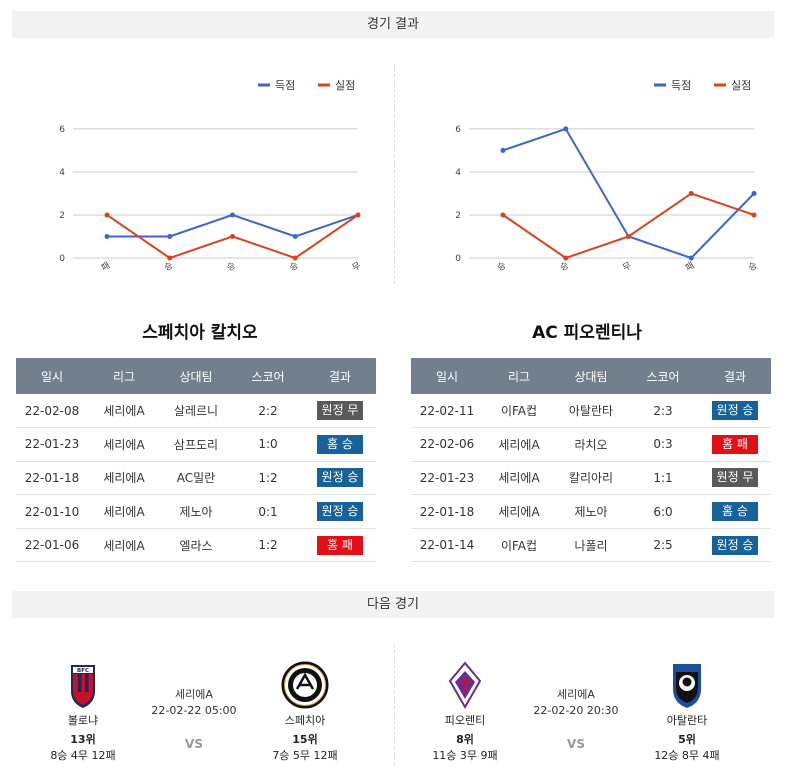 The height and width of the screenshot is (771, 790). I want to click on date-cell: 22-02-11, so click(447, 411).